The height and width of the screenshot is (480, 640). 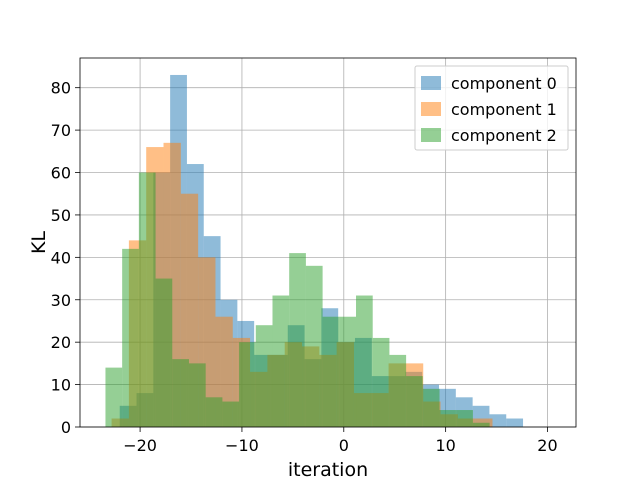 What do you see at coordinates (61, 342) in the screenshot?
I see `y-tick-label: 20` at bounding box center [61, 342].